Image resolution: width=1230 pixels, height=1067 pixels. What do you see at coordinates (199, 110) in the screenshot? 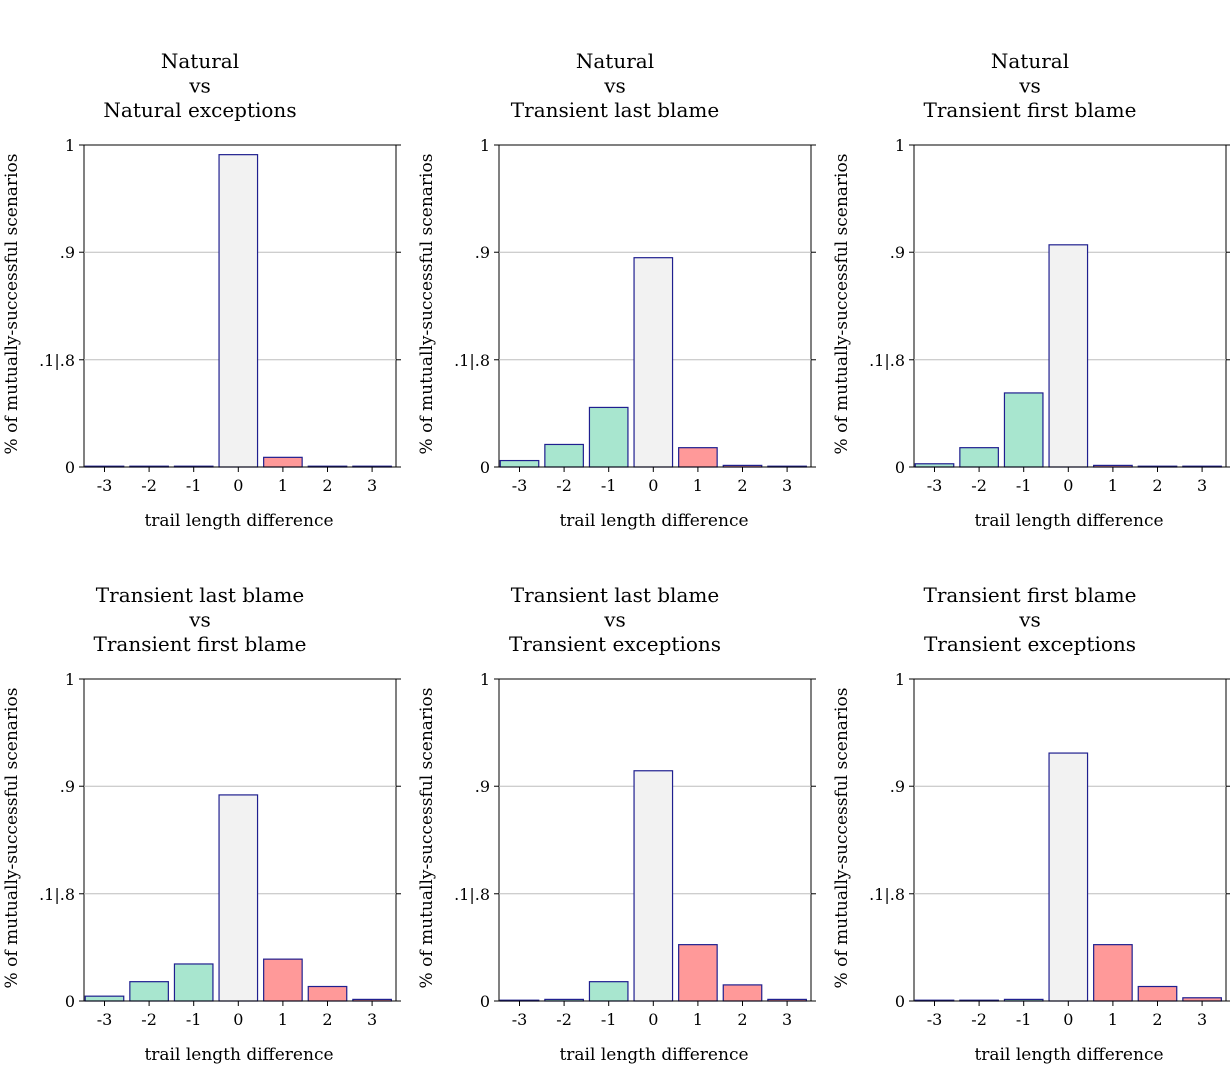
I see `chart-title-line-3: Natural exceptions` at bounding box center [199, 110].